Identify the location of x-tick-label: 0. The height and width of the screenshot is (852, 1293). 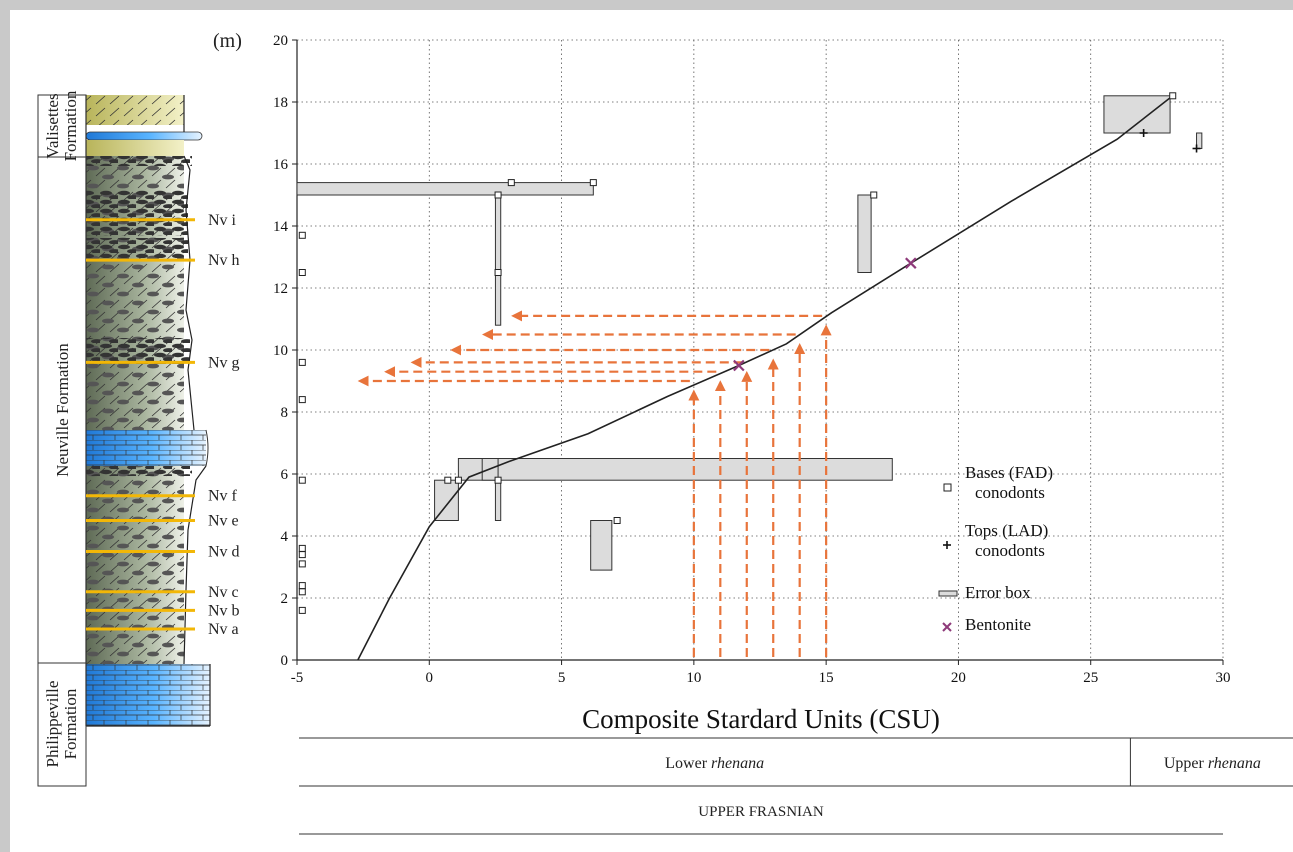
(430, 678).